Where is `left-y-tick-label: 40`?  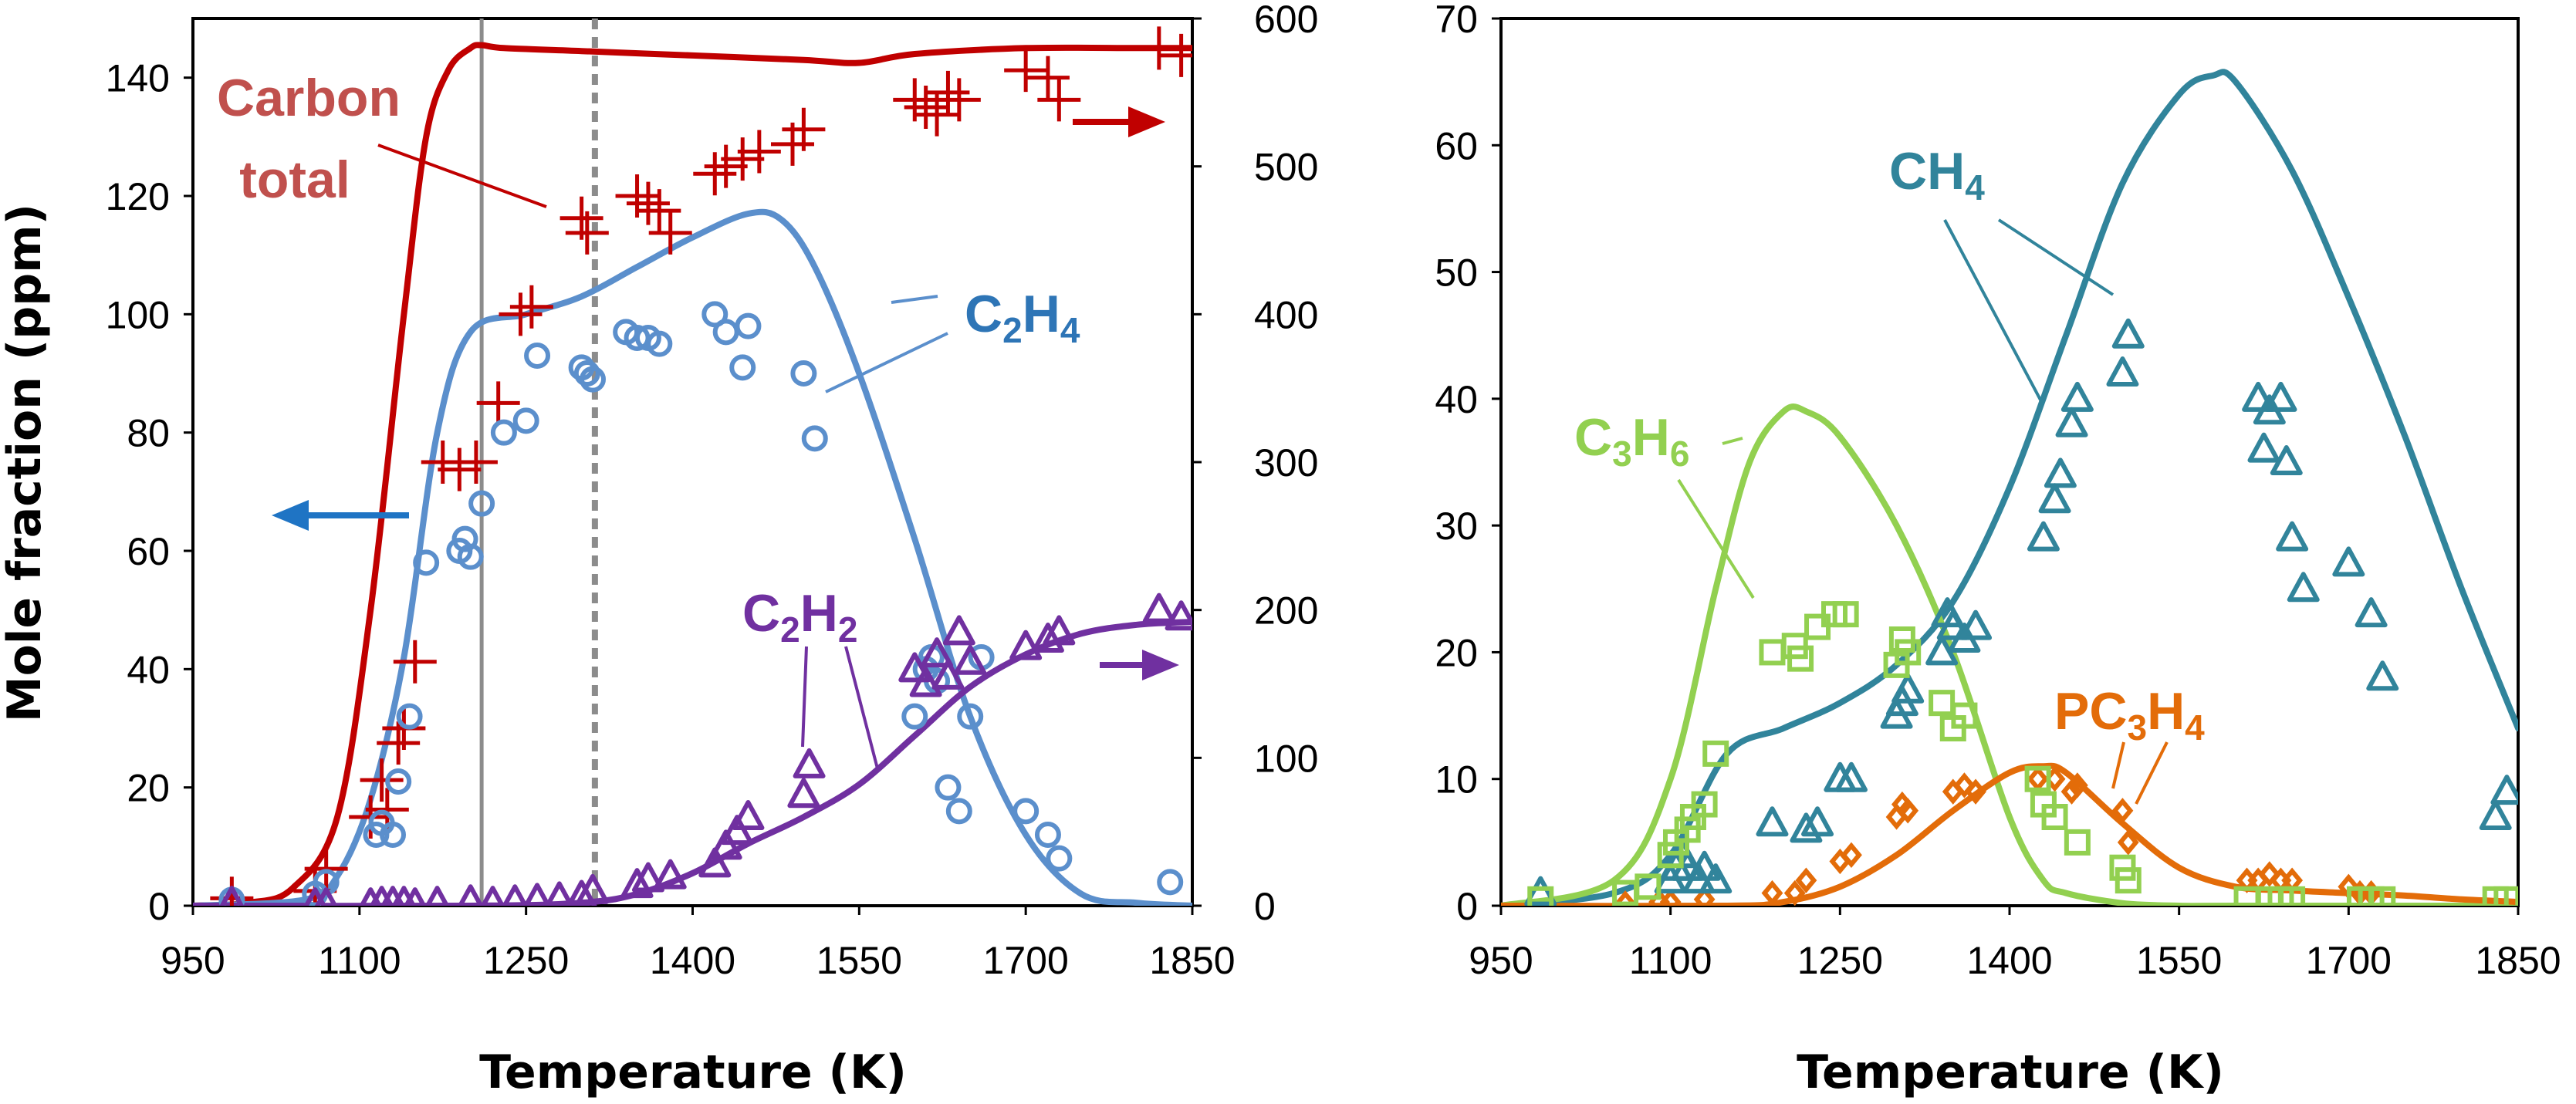
left-y-tick-label: 40 is located at coordinates (148, 669).